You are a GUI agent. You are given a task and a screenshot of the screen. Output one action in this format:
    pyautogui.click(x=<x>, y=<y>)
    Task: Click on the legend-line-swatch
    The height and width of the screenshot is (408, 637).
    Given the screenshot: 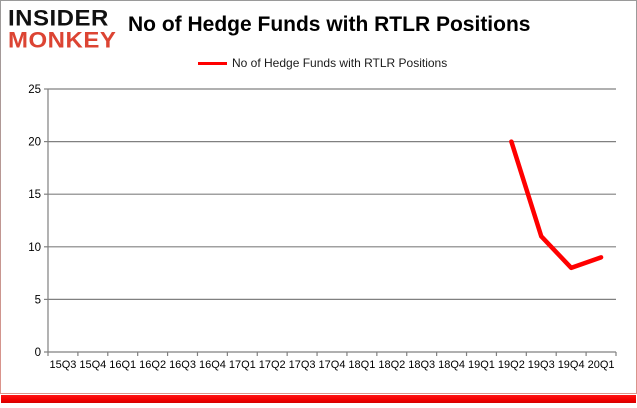 What is the action you would take?
    pyautogui.click(x=212, y=63)
    